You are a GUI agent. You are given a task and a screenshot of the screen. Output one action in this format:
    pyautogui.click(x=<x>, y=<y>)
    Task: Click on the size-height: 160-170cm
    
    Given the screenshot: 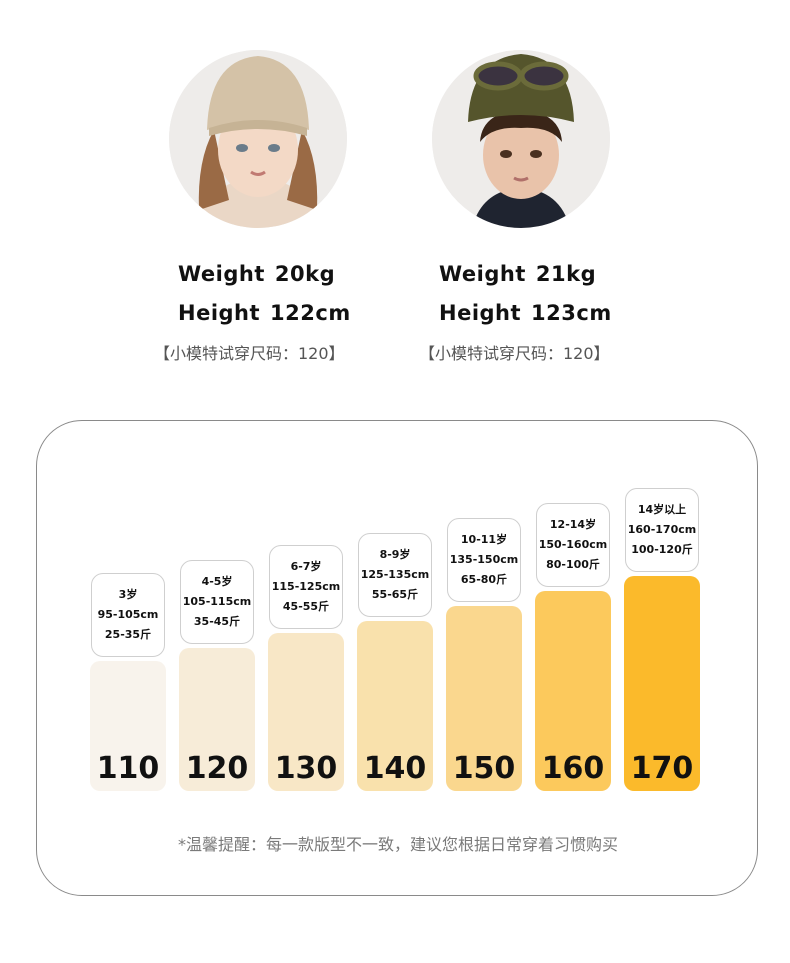 What is the action you would take?
    pyautogui.click(x=662, y=529)
    